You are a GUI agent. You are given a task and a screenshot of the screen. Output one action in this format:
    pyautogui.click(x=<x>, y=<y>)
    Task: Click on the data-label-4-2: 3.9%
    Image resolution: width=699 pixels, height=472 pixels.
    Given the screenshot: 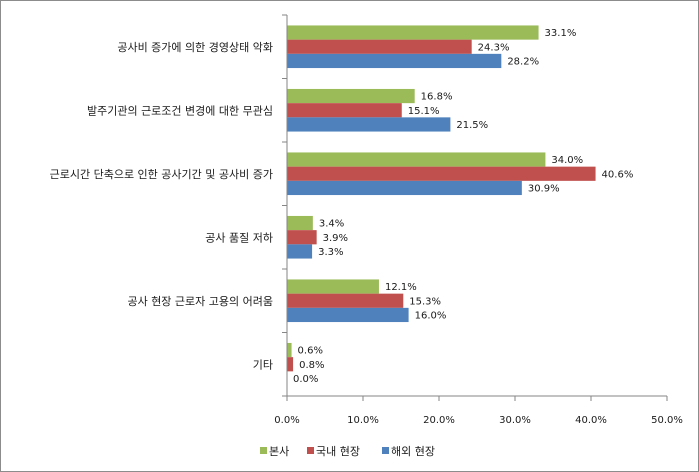 What is the action you would take?
    pyautogui.click(x=335, y=238)
    